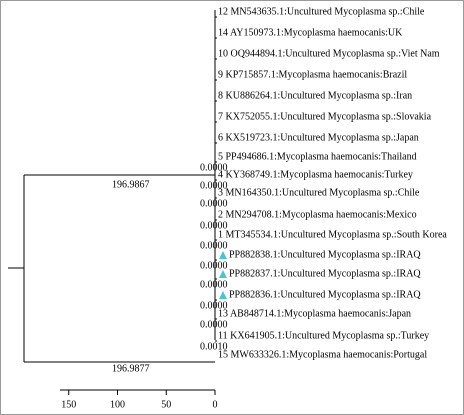 The width and height of the screenshot is (464, 415). I want to click on branch-length: 0.0010, so click(214, 346).